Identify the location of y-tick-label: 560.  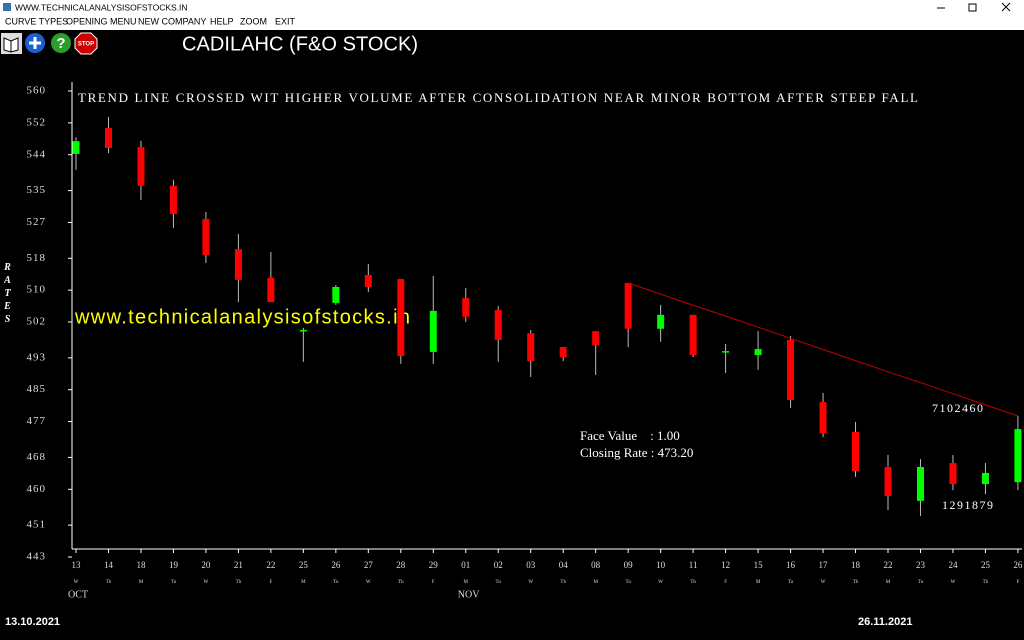
(37, 91).